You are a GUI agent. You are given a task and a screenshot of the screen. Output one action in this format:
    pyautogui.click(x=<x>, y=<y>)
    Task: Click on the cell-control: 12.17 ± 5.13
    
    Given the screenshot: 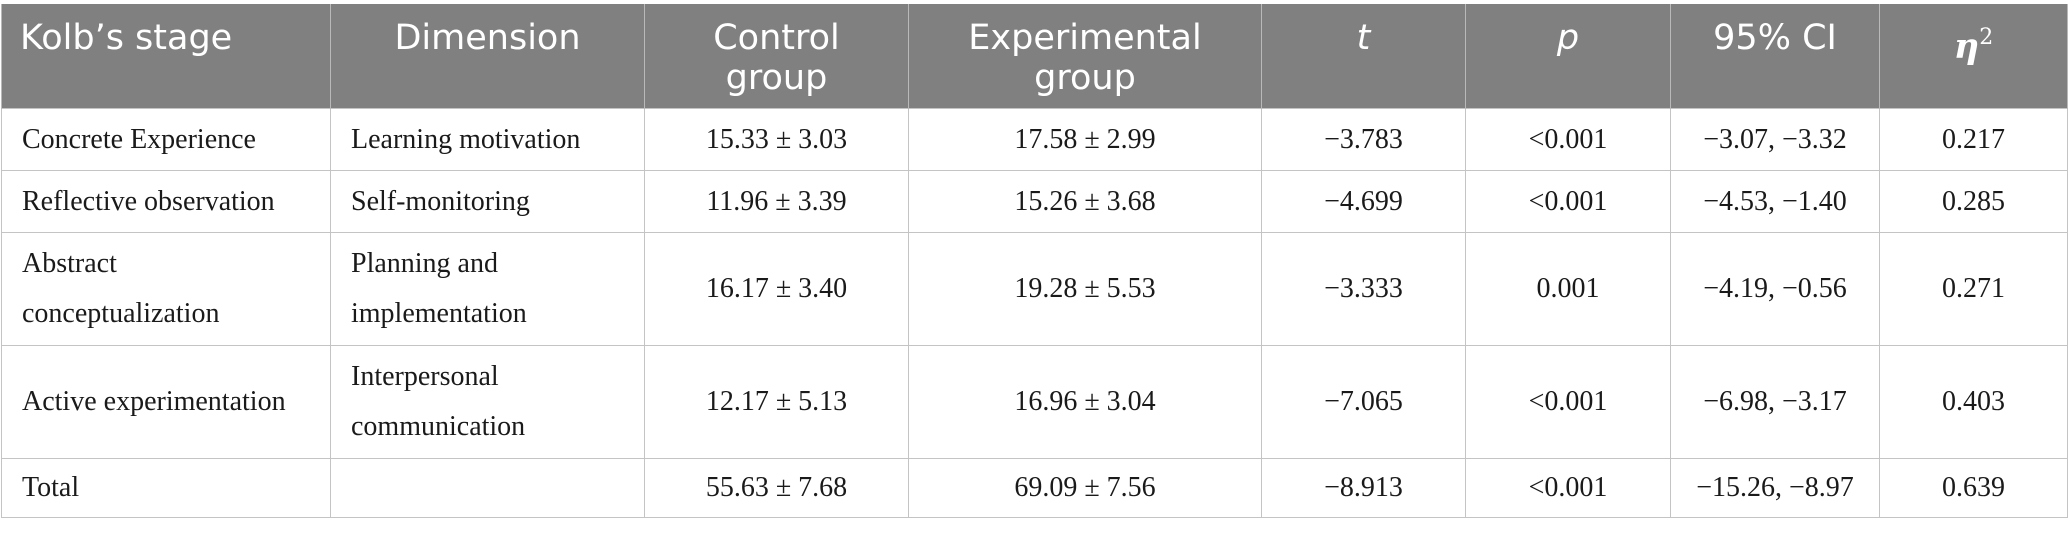 What is the action you would take?
    pyautogui.click(x=776, y=402)
    